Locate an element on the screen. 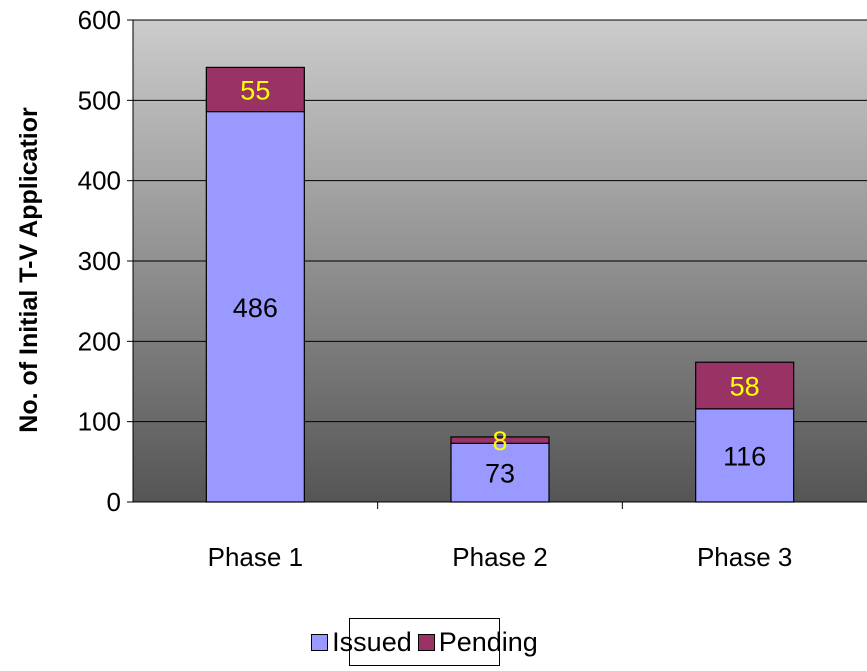 The width and height of the screenshot is (867, 671). legend-label-pending: Pending is located at coordinates (488, 641).